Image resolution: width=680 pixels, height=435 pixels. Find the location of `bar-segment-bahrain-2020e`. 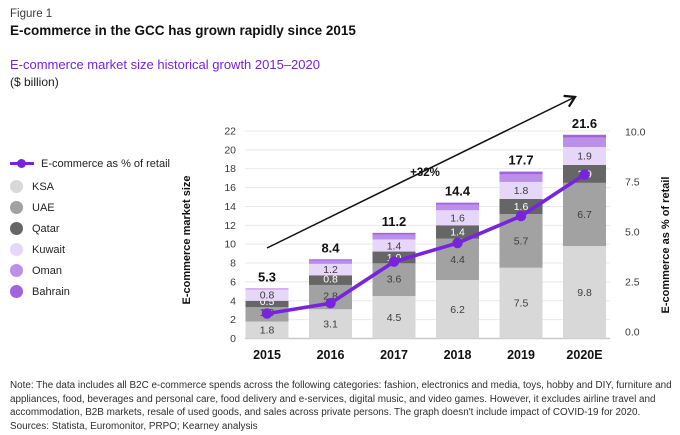

bar-segment-bahrain-2020e is located at coordinates (584, 136).